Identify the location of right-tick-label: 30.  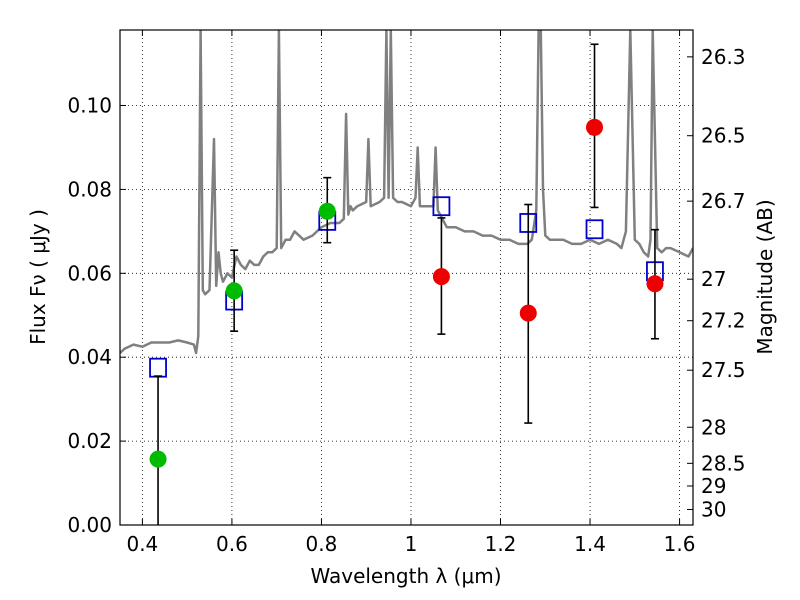
(713, 509).